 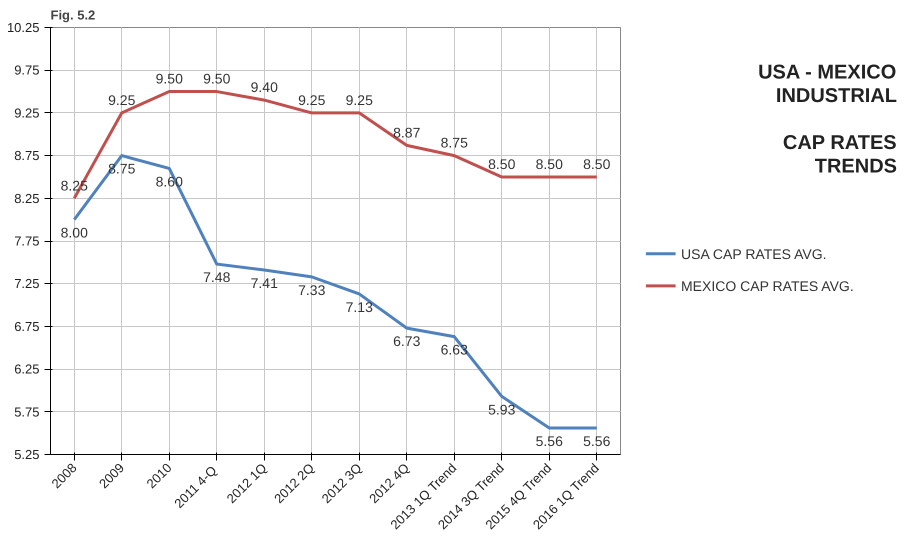 What do you see at coordinates (27, 454) in the screenshot?
I see `y-tick-label: 5.25` at bounding box center [27, 454].